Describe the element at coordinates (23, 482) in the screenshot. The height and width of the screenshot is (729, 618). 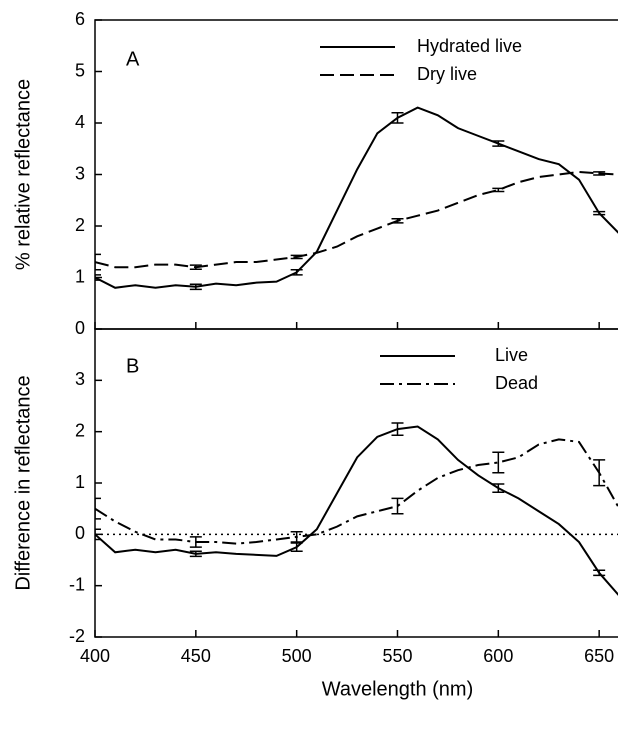
I see `y-axis-label: Difference in reflectance` at that location.